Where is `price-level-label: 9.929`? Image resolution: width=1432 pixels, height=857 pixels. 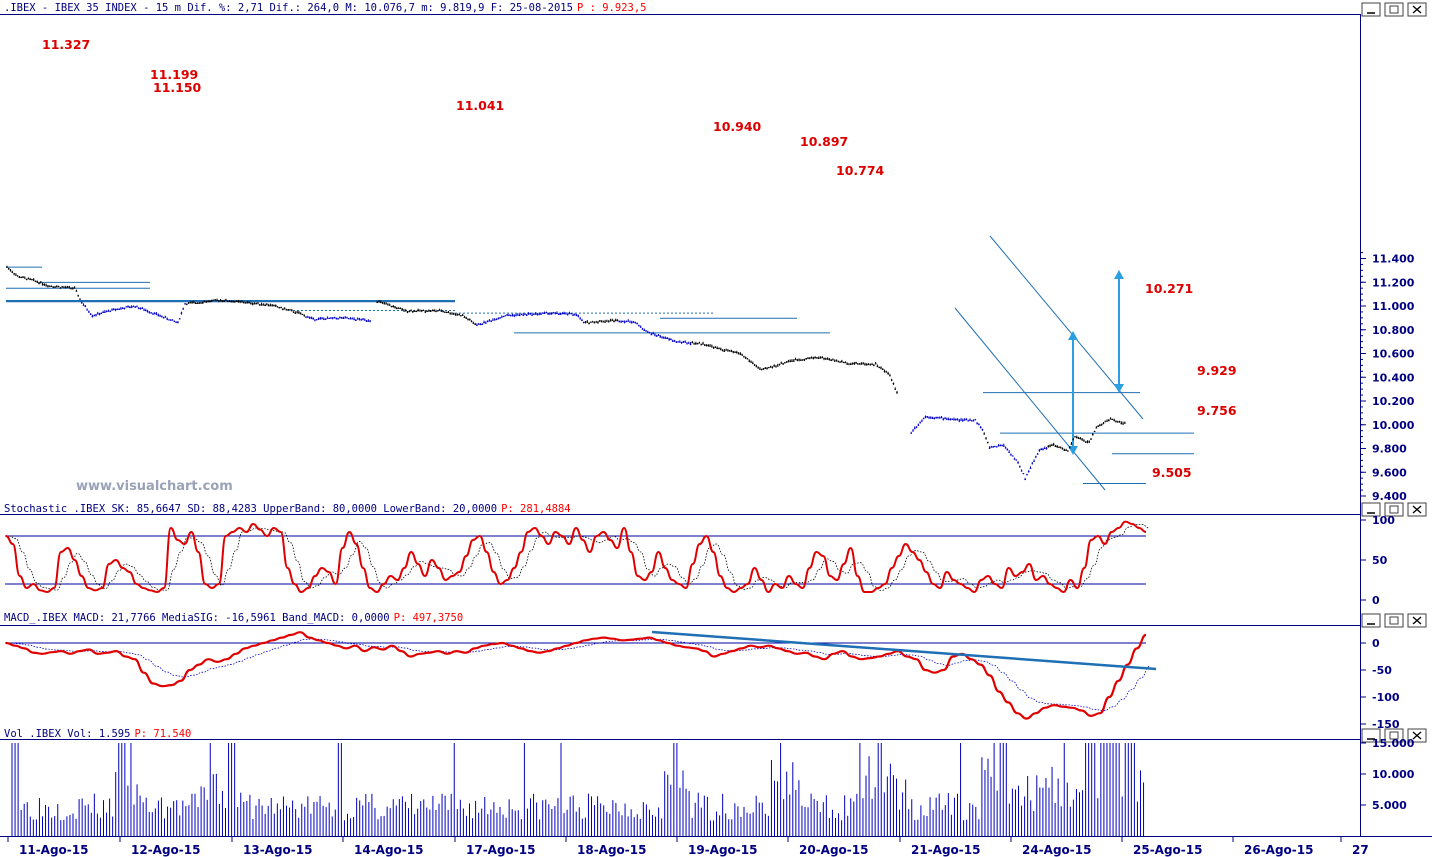
price-level-label: 9.929 is located at coordinates (1217, 370).